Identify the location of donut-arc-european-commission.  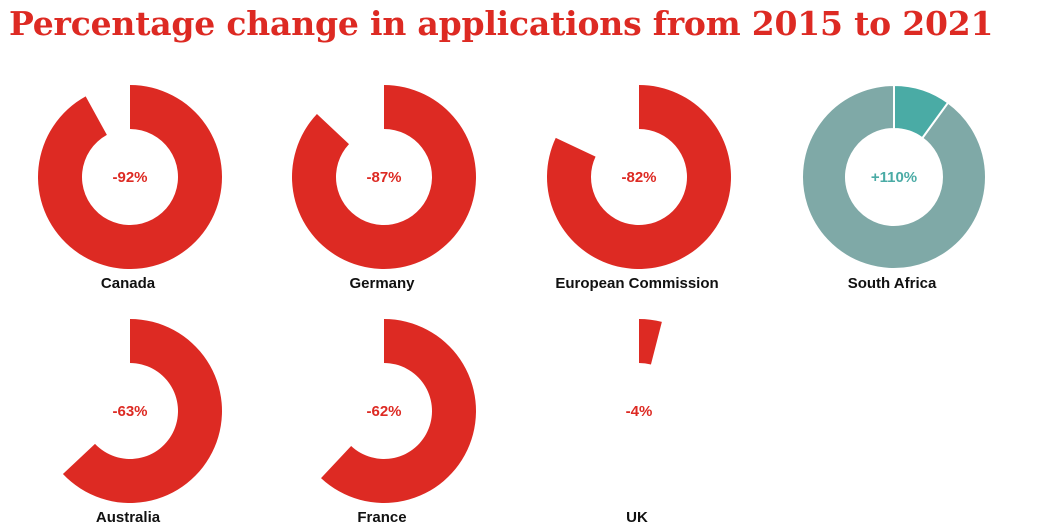
(639, 177).